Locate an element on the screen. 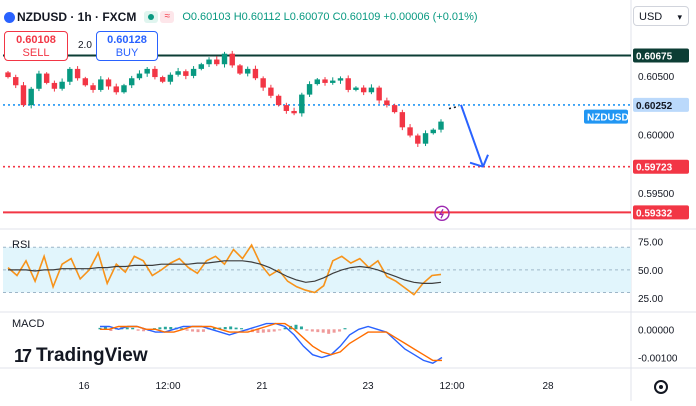 The image size is (696, 406). lightning-icon is located at coordinates (442, 213).